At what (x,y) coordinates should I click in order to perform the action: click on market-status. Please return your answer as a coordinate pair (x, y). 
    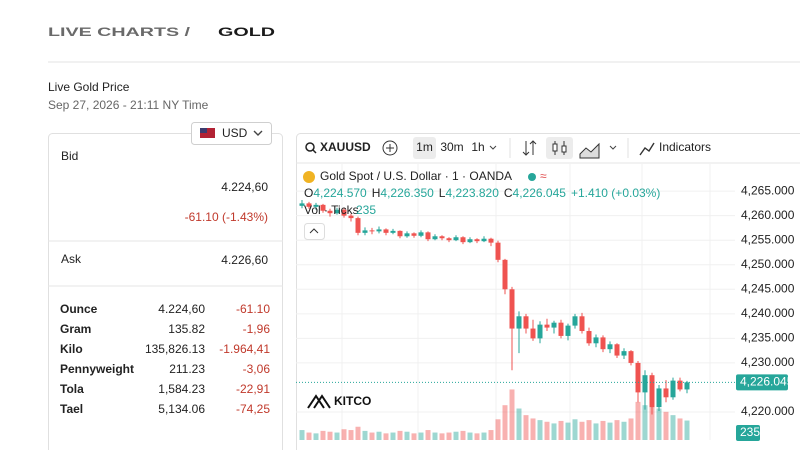
    Looking at the image, I should click on (532, 177).